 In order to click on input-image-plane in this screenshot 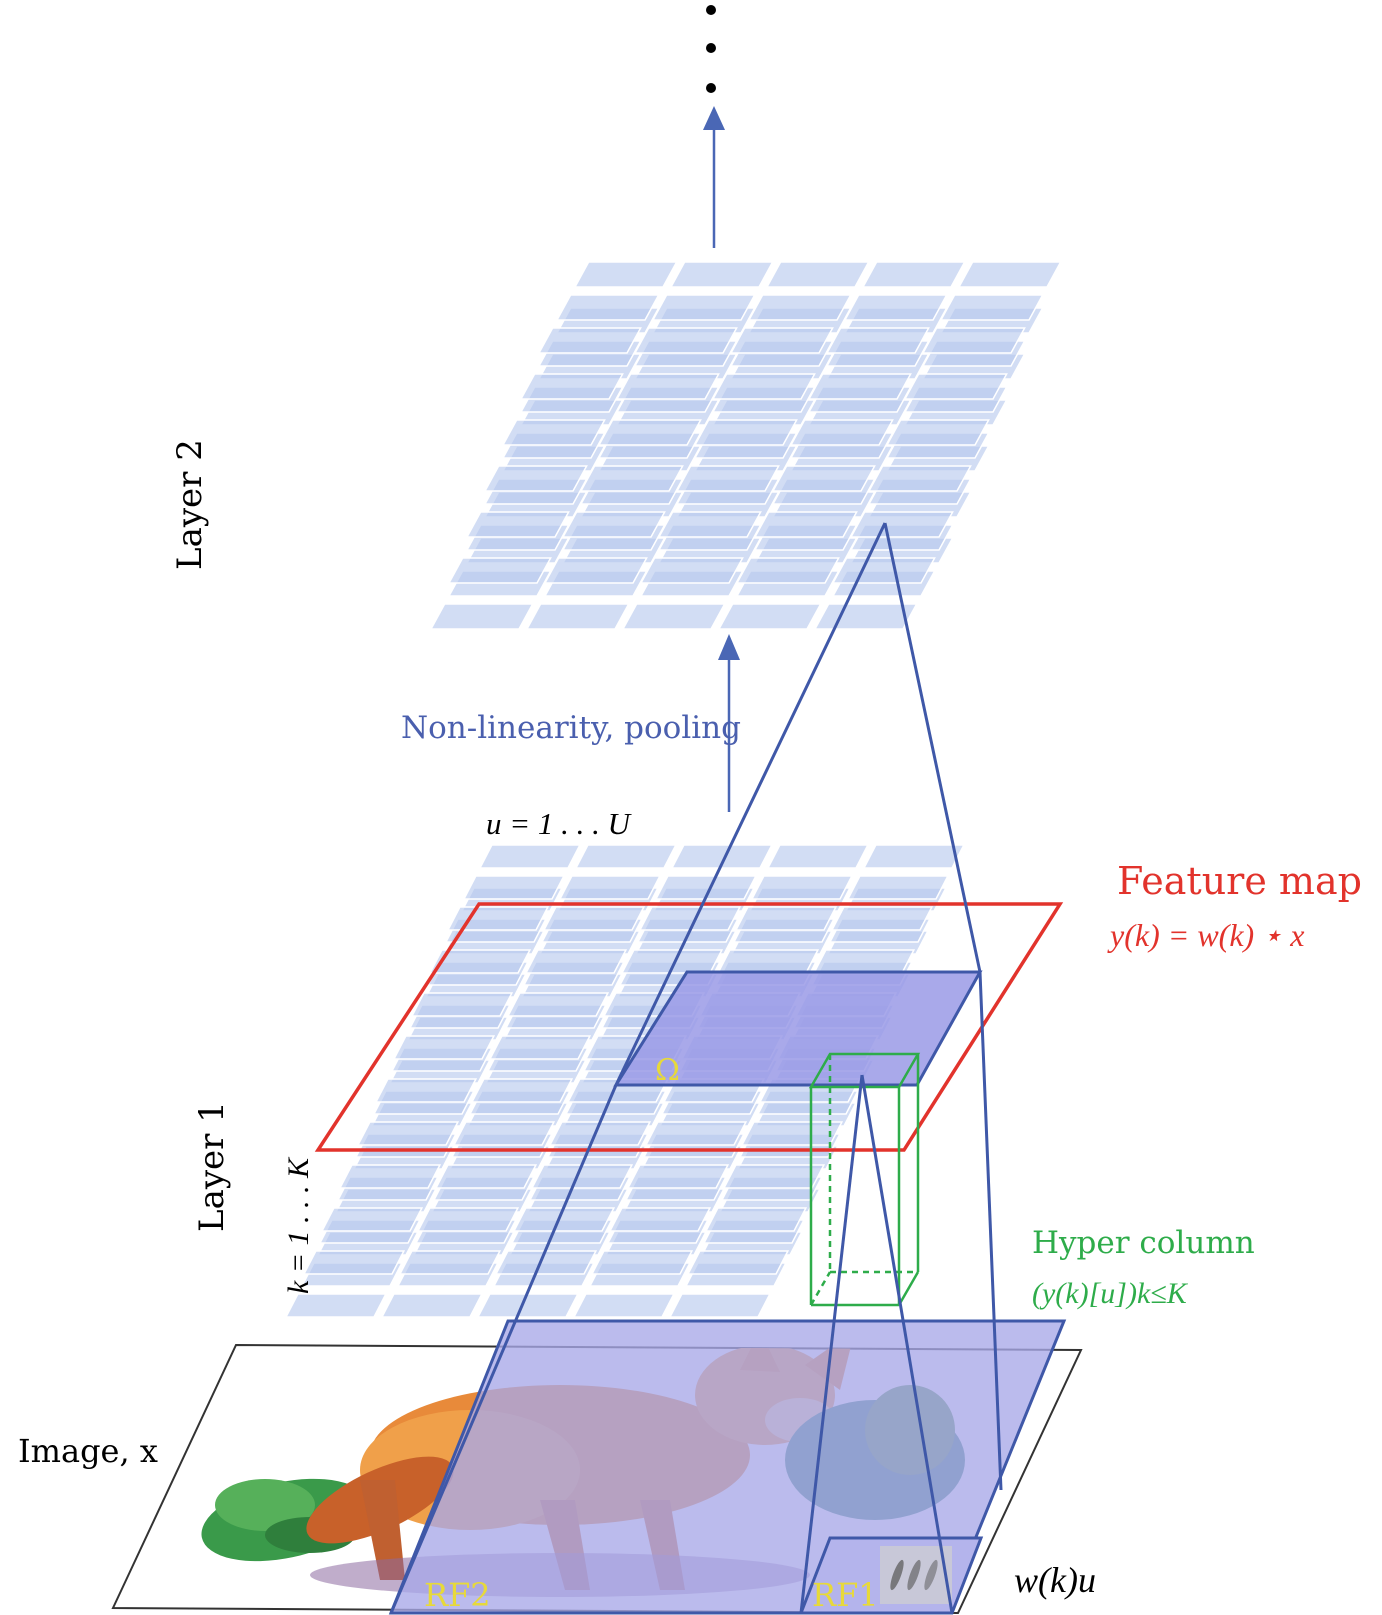, I will do `click(597, 1467)`.